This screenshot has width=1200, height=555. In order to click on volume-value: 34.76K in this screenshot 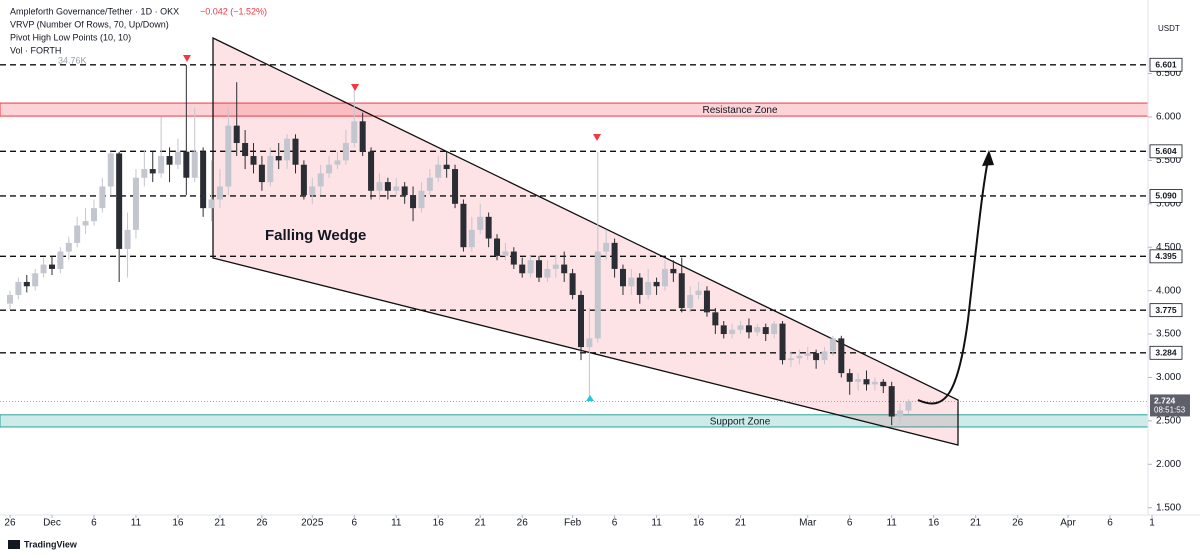, I will do `click(72, 60)`.